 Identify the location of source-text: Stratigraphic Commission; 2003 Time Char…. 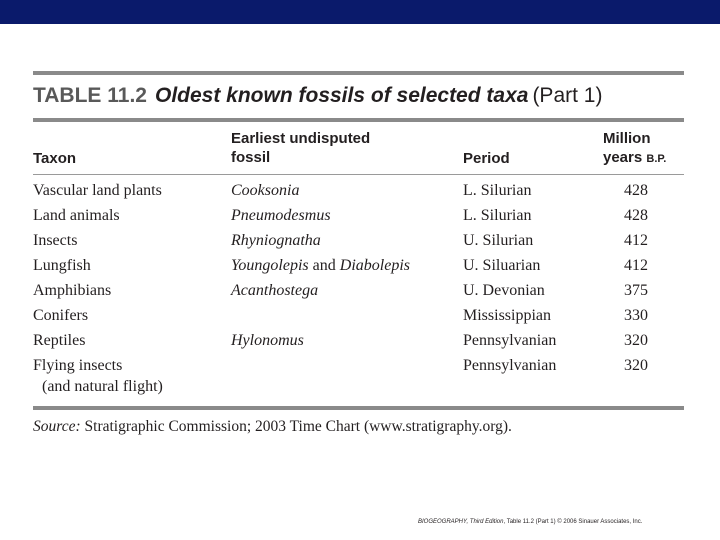
(298, 426).